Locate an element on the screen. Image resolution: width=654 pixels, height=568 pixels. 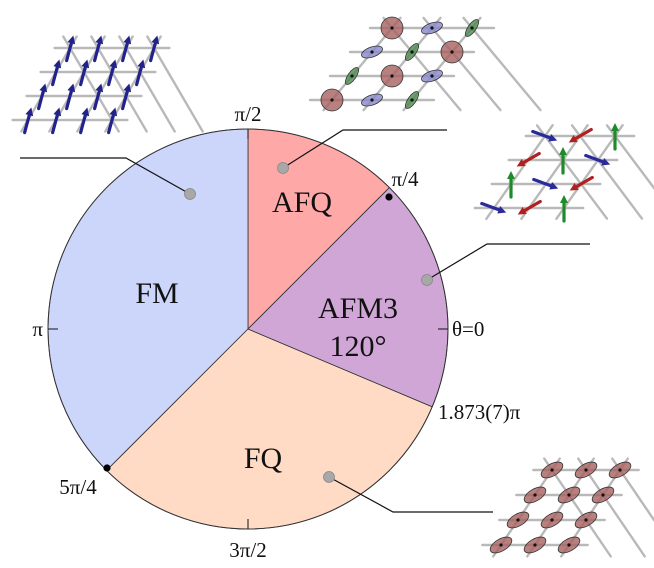
label-afm3: AFM3 is located at coordinates (358, 308).